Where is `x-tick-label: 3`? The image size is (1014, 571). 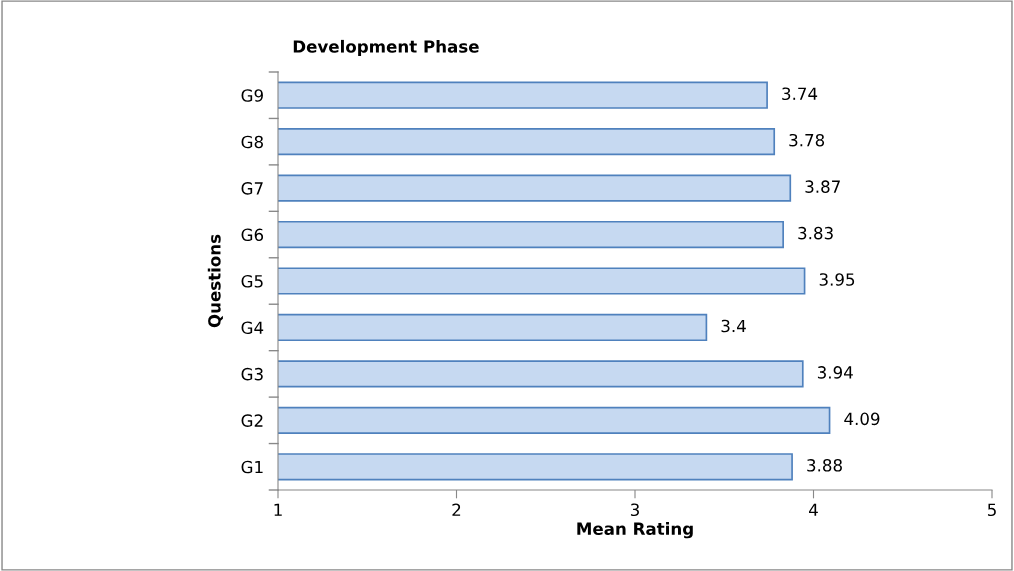 x-tick-label: 3 is located at coordinates (634, 510).